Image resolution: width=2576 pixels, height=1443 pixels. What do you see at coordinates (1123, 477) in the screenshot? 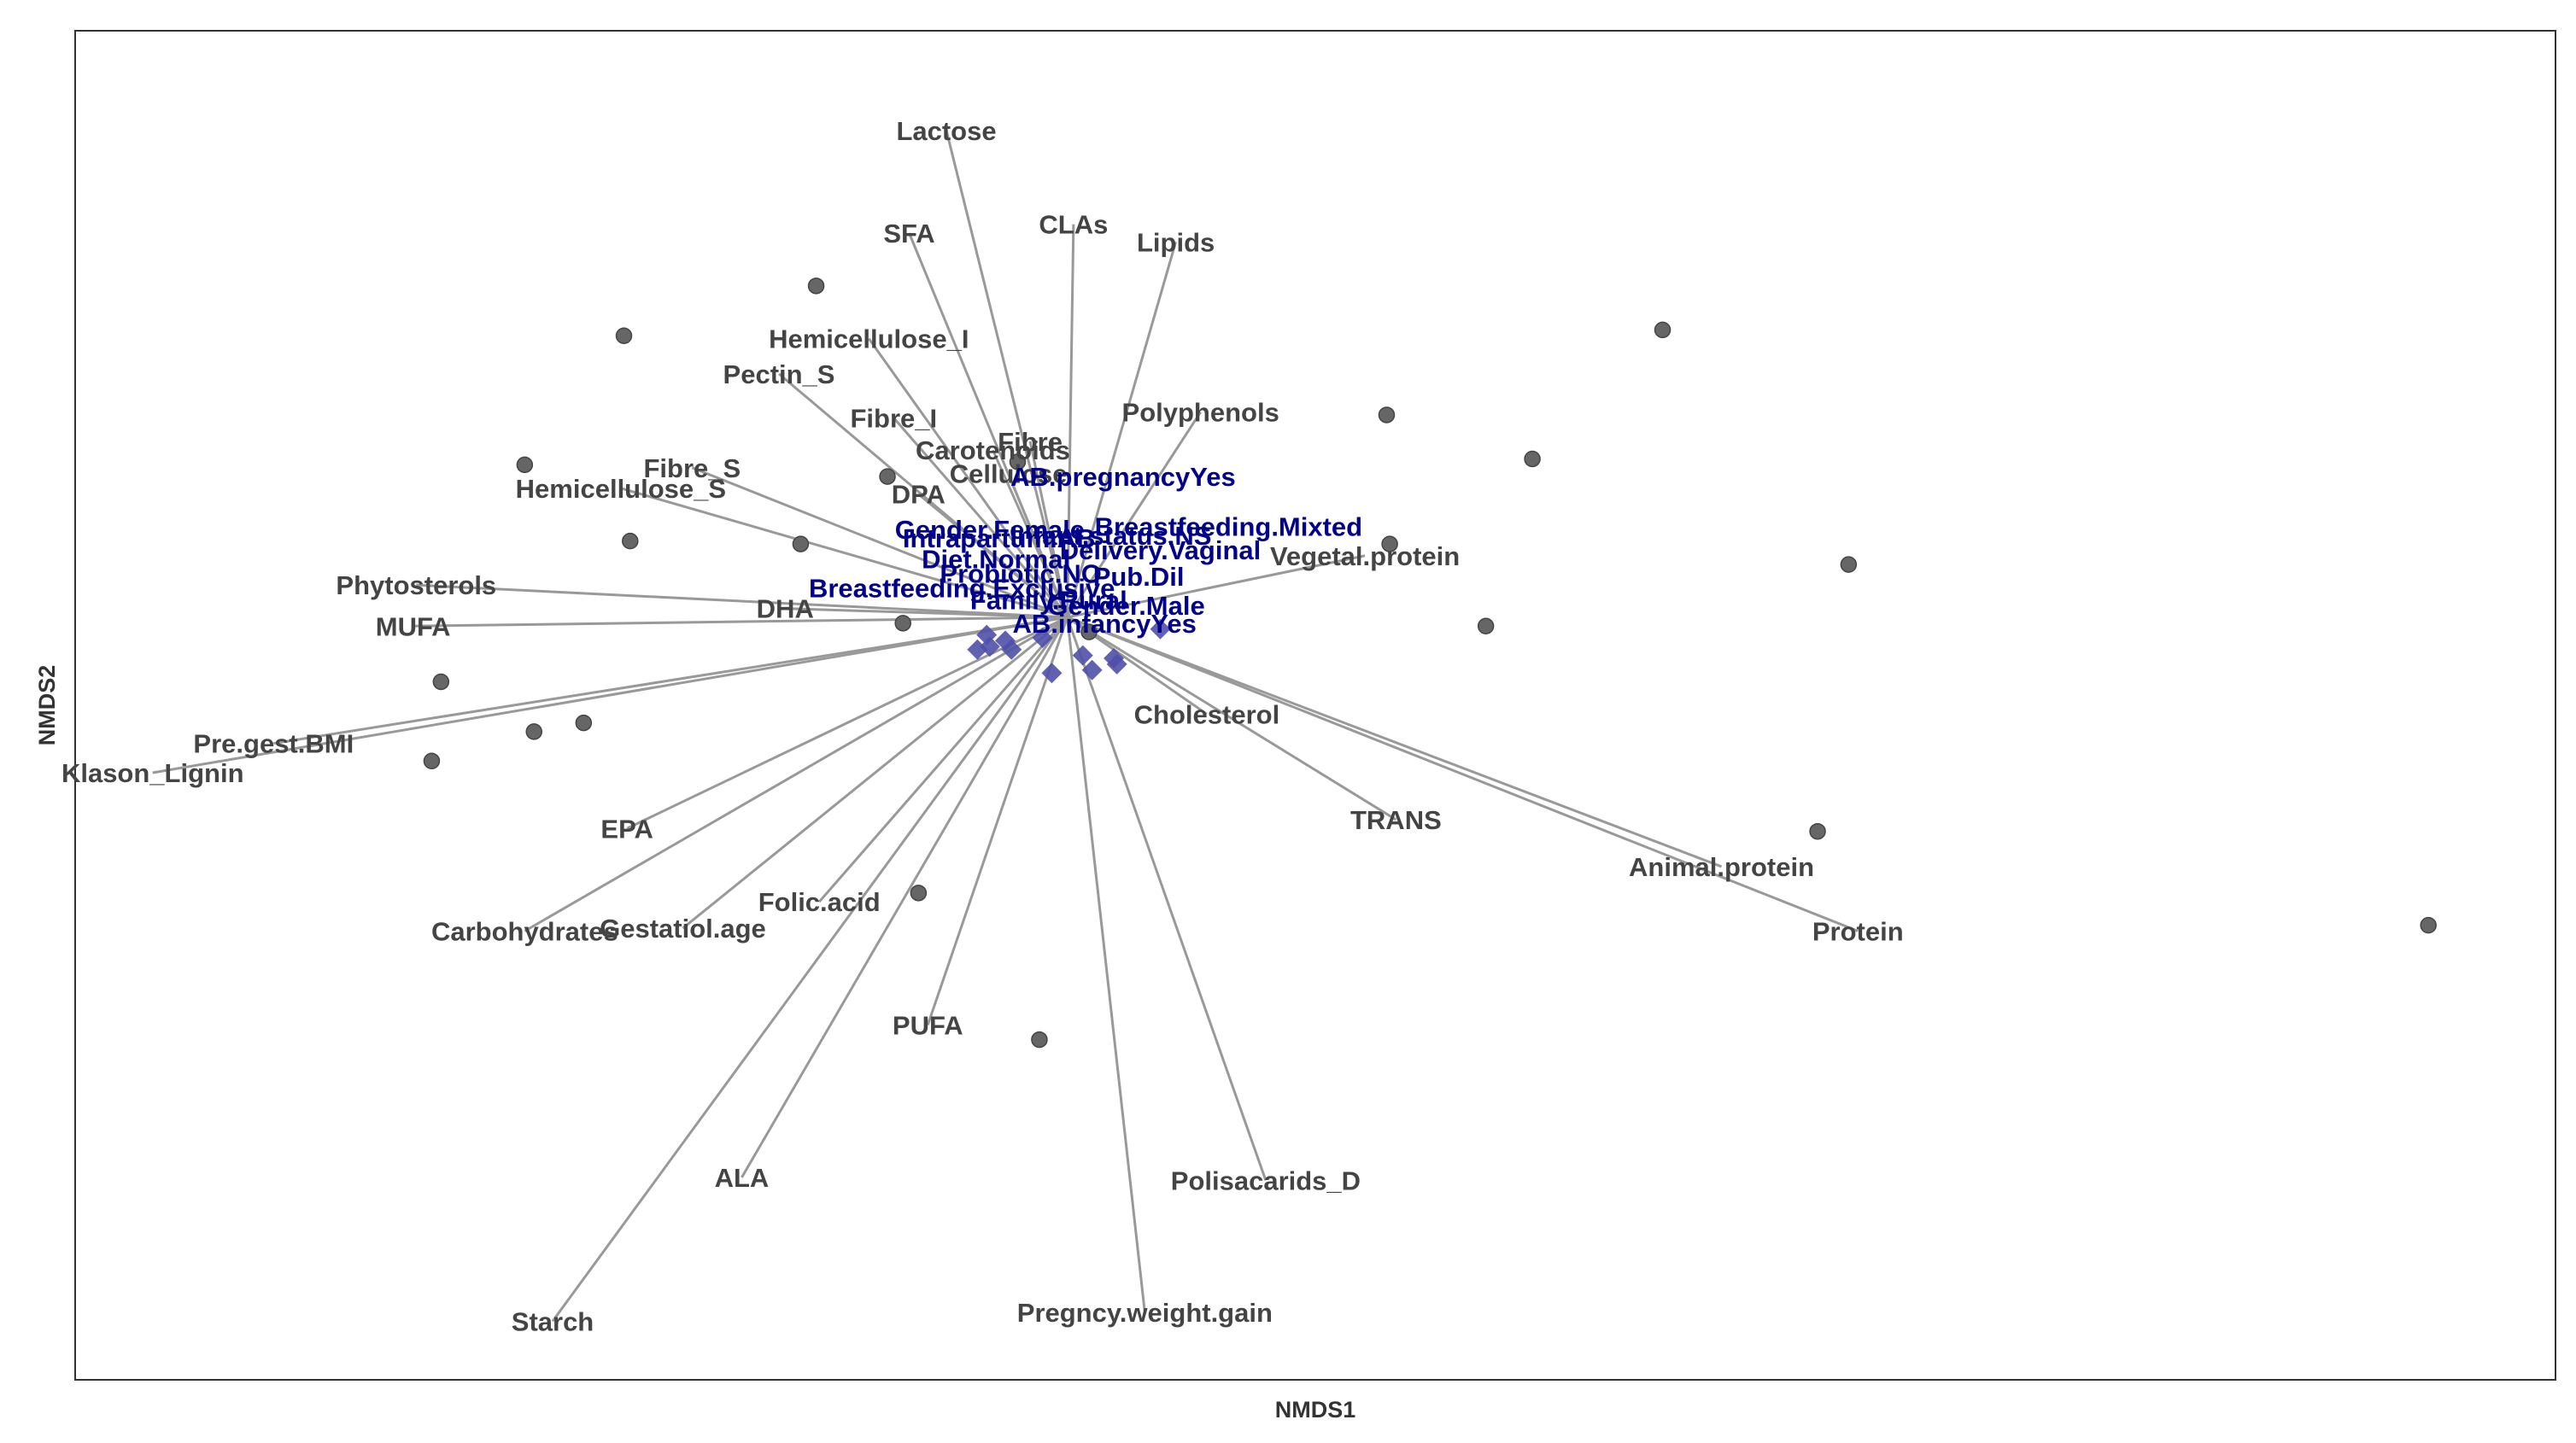
I see `factor-label: AB.pregnancyYes` at bounding box center [1123, 477].